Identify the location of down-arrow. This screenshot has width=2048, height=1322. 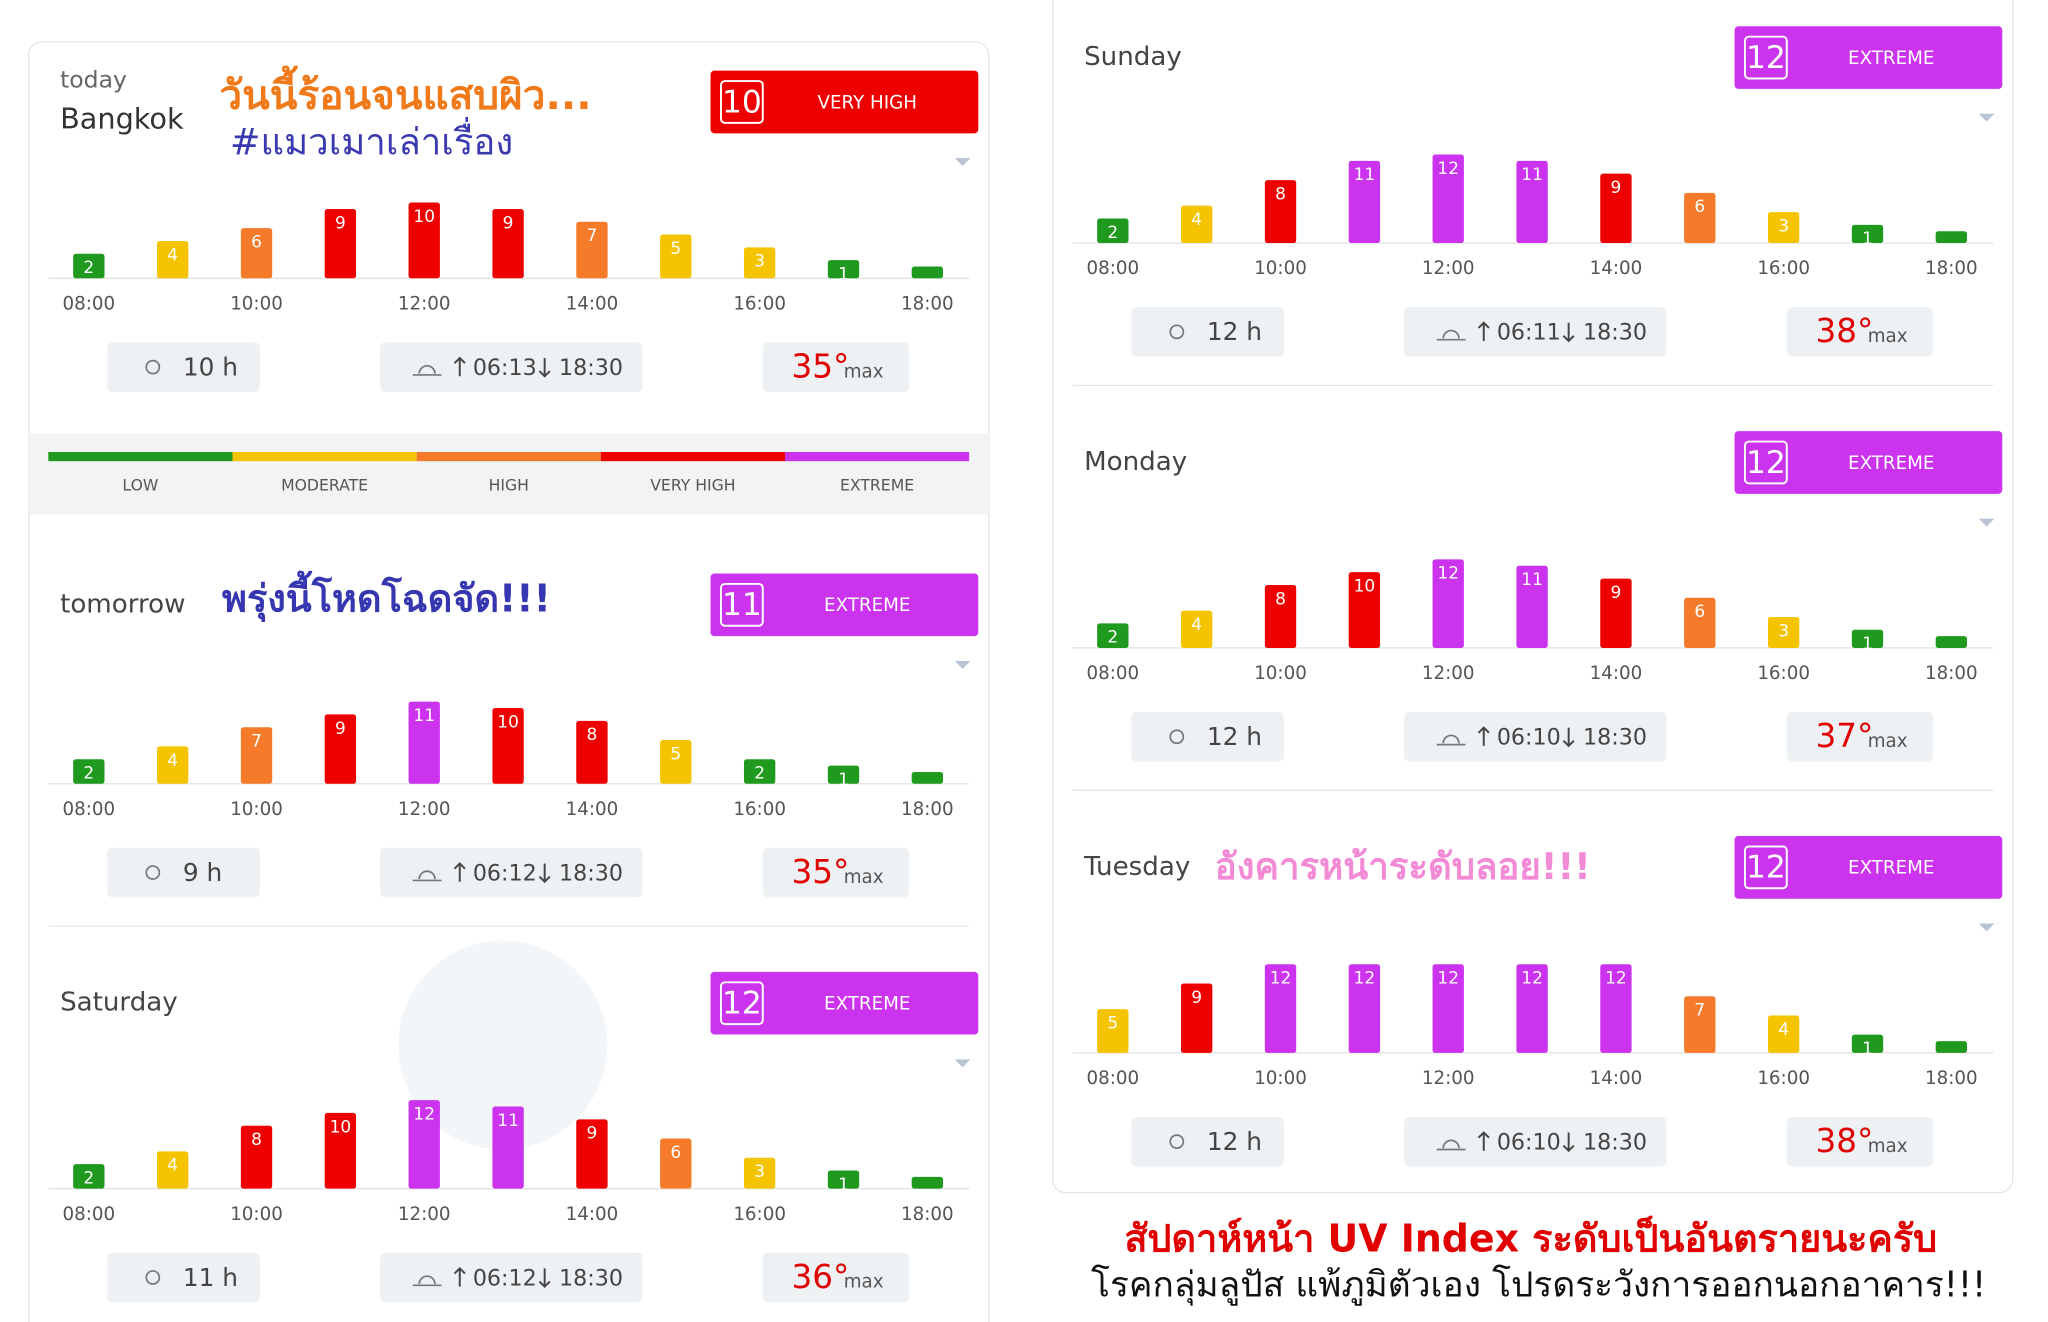
(1568, 1142).